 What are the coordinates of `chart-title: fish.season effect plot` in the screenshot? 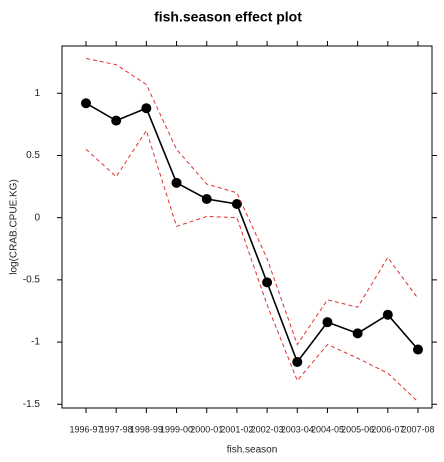 It's located at (228, 17).